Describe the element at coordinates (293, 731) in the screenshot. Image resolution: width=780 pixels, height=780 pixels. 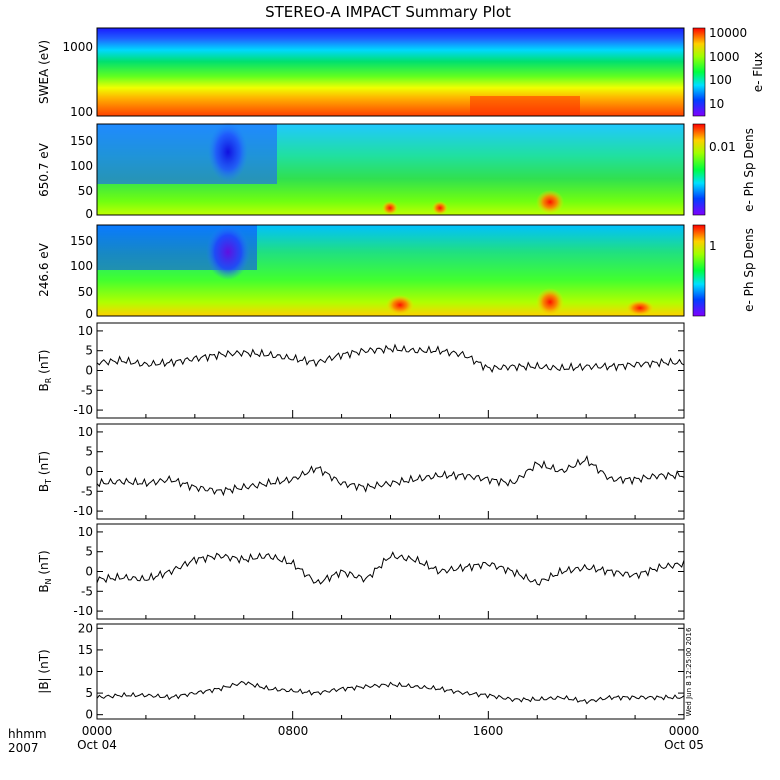
I see `x-tick-1: 0800` at that location.